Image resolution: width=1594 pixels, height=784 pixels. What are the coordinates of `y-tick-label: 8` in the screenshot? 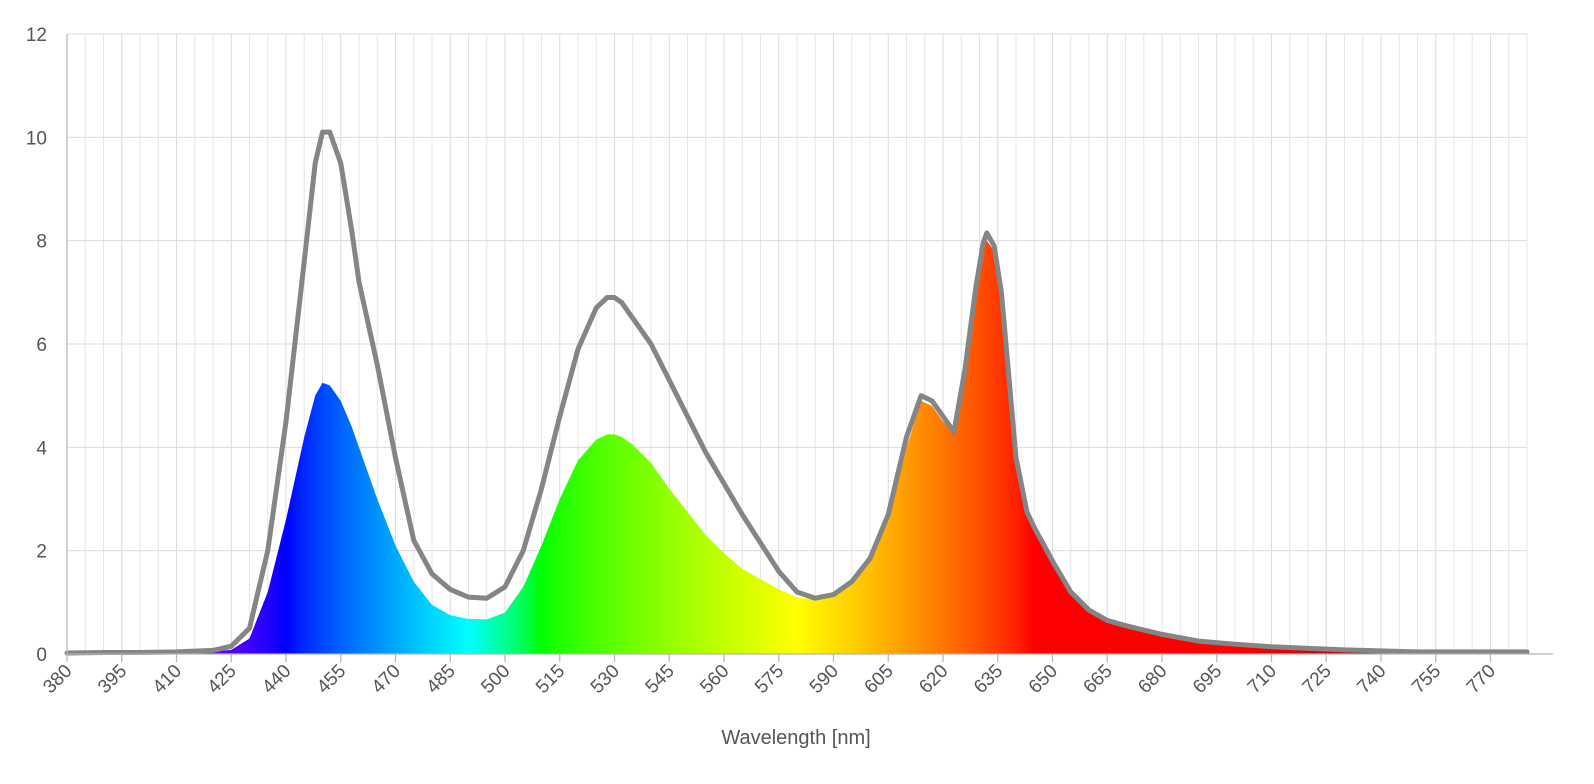 It's located at (41, 242).